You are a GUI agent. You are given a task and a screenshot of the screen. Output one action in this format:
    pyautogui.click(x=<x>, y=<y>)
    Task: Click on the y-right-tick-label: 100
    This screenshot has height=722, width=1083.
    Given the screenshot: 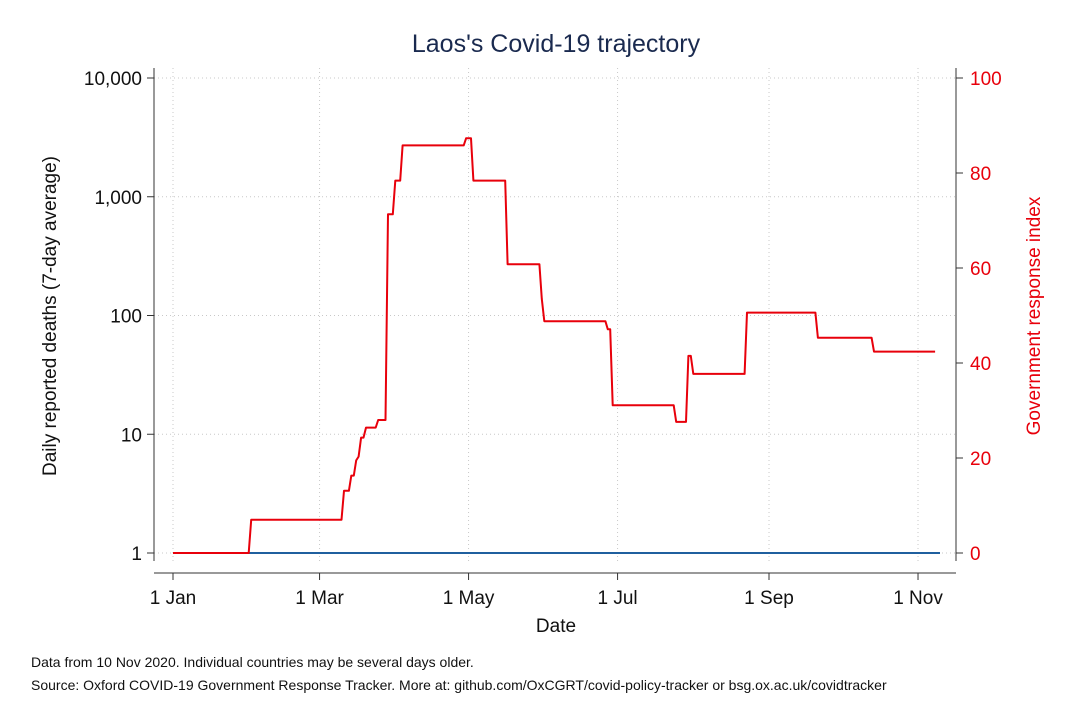 What is the action you would take?
    pyautogui.click(x=986, y=79)
    